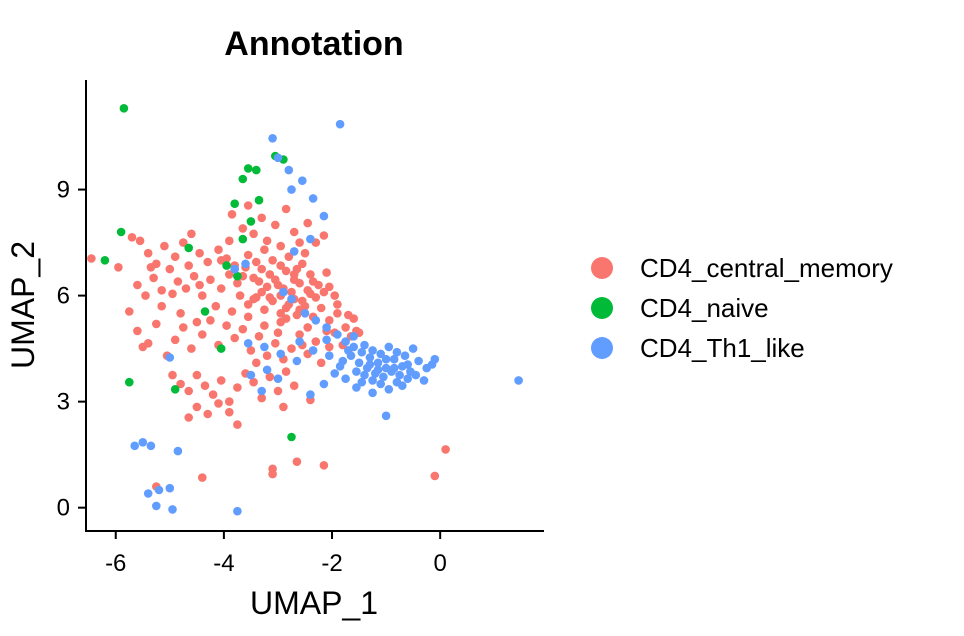  What do you see at coordinates (313, 44) in the screenshot?
I see `chart-title: Annotation` at bounding box center [313, 44].